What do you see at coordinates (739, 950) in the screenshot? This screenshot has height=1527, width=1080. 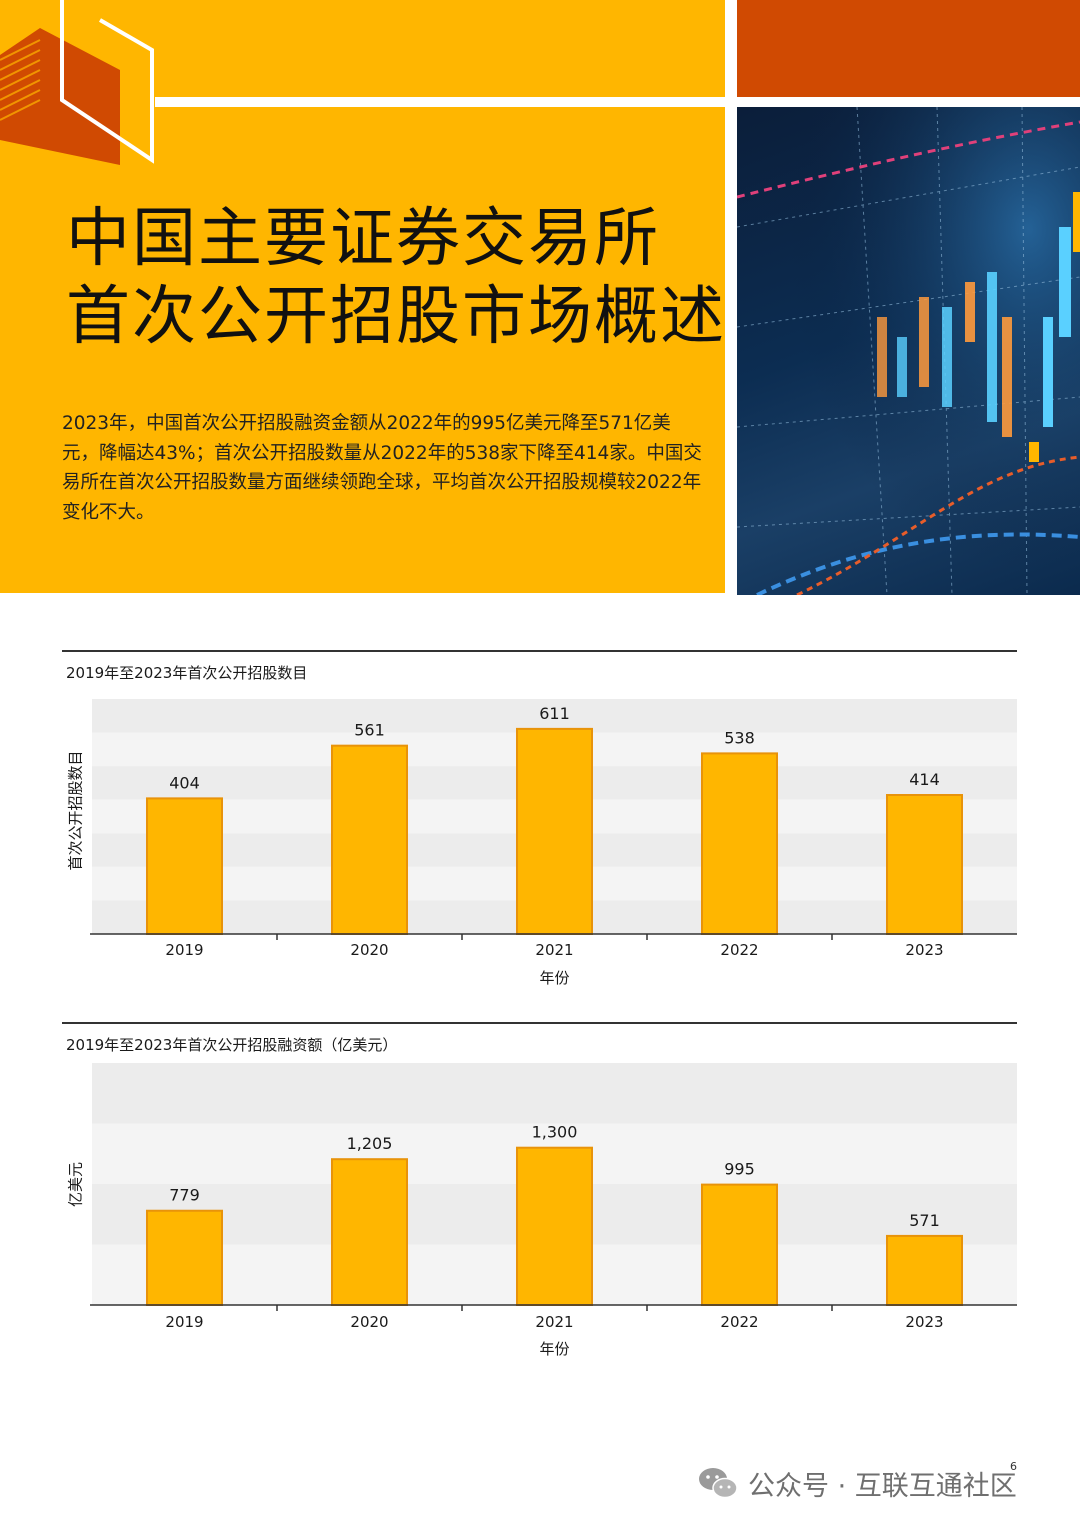 I see `chart-1-x-tick-label: 2022` at bounding box center [739, 950].